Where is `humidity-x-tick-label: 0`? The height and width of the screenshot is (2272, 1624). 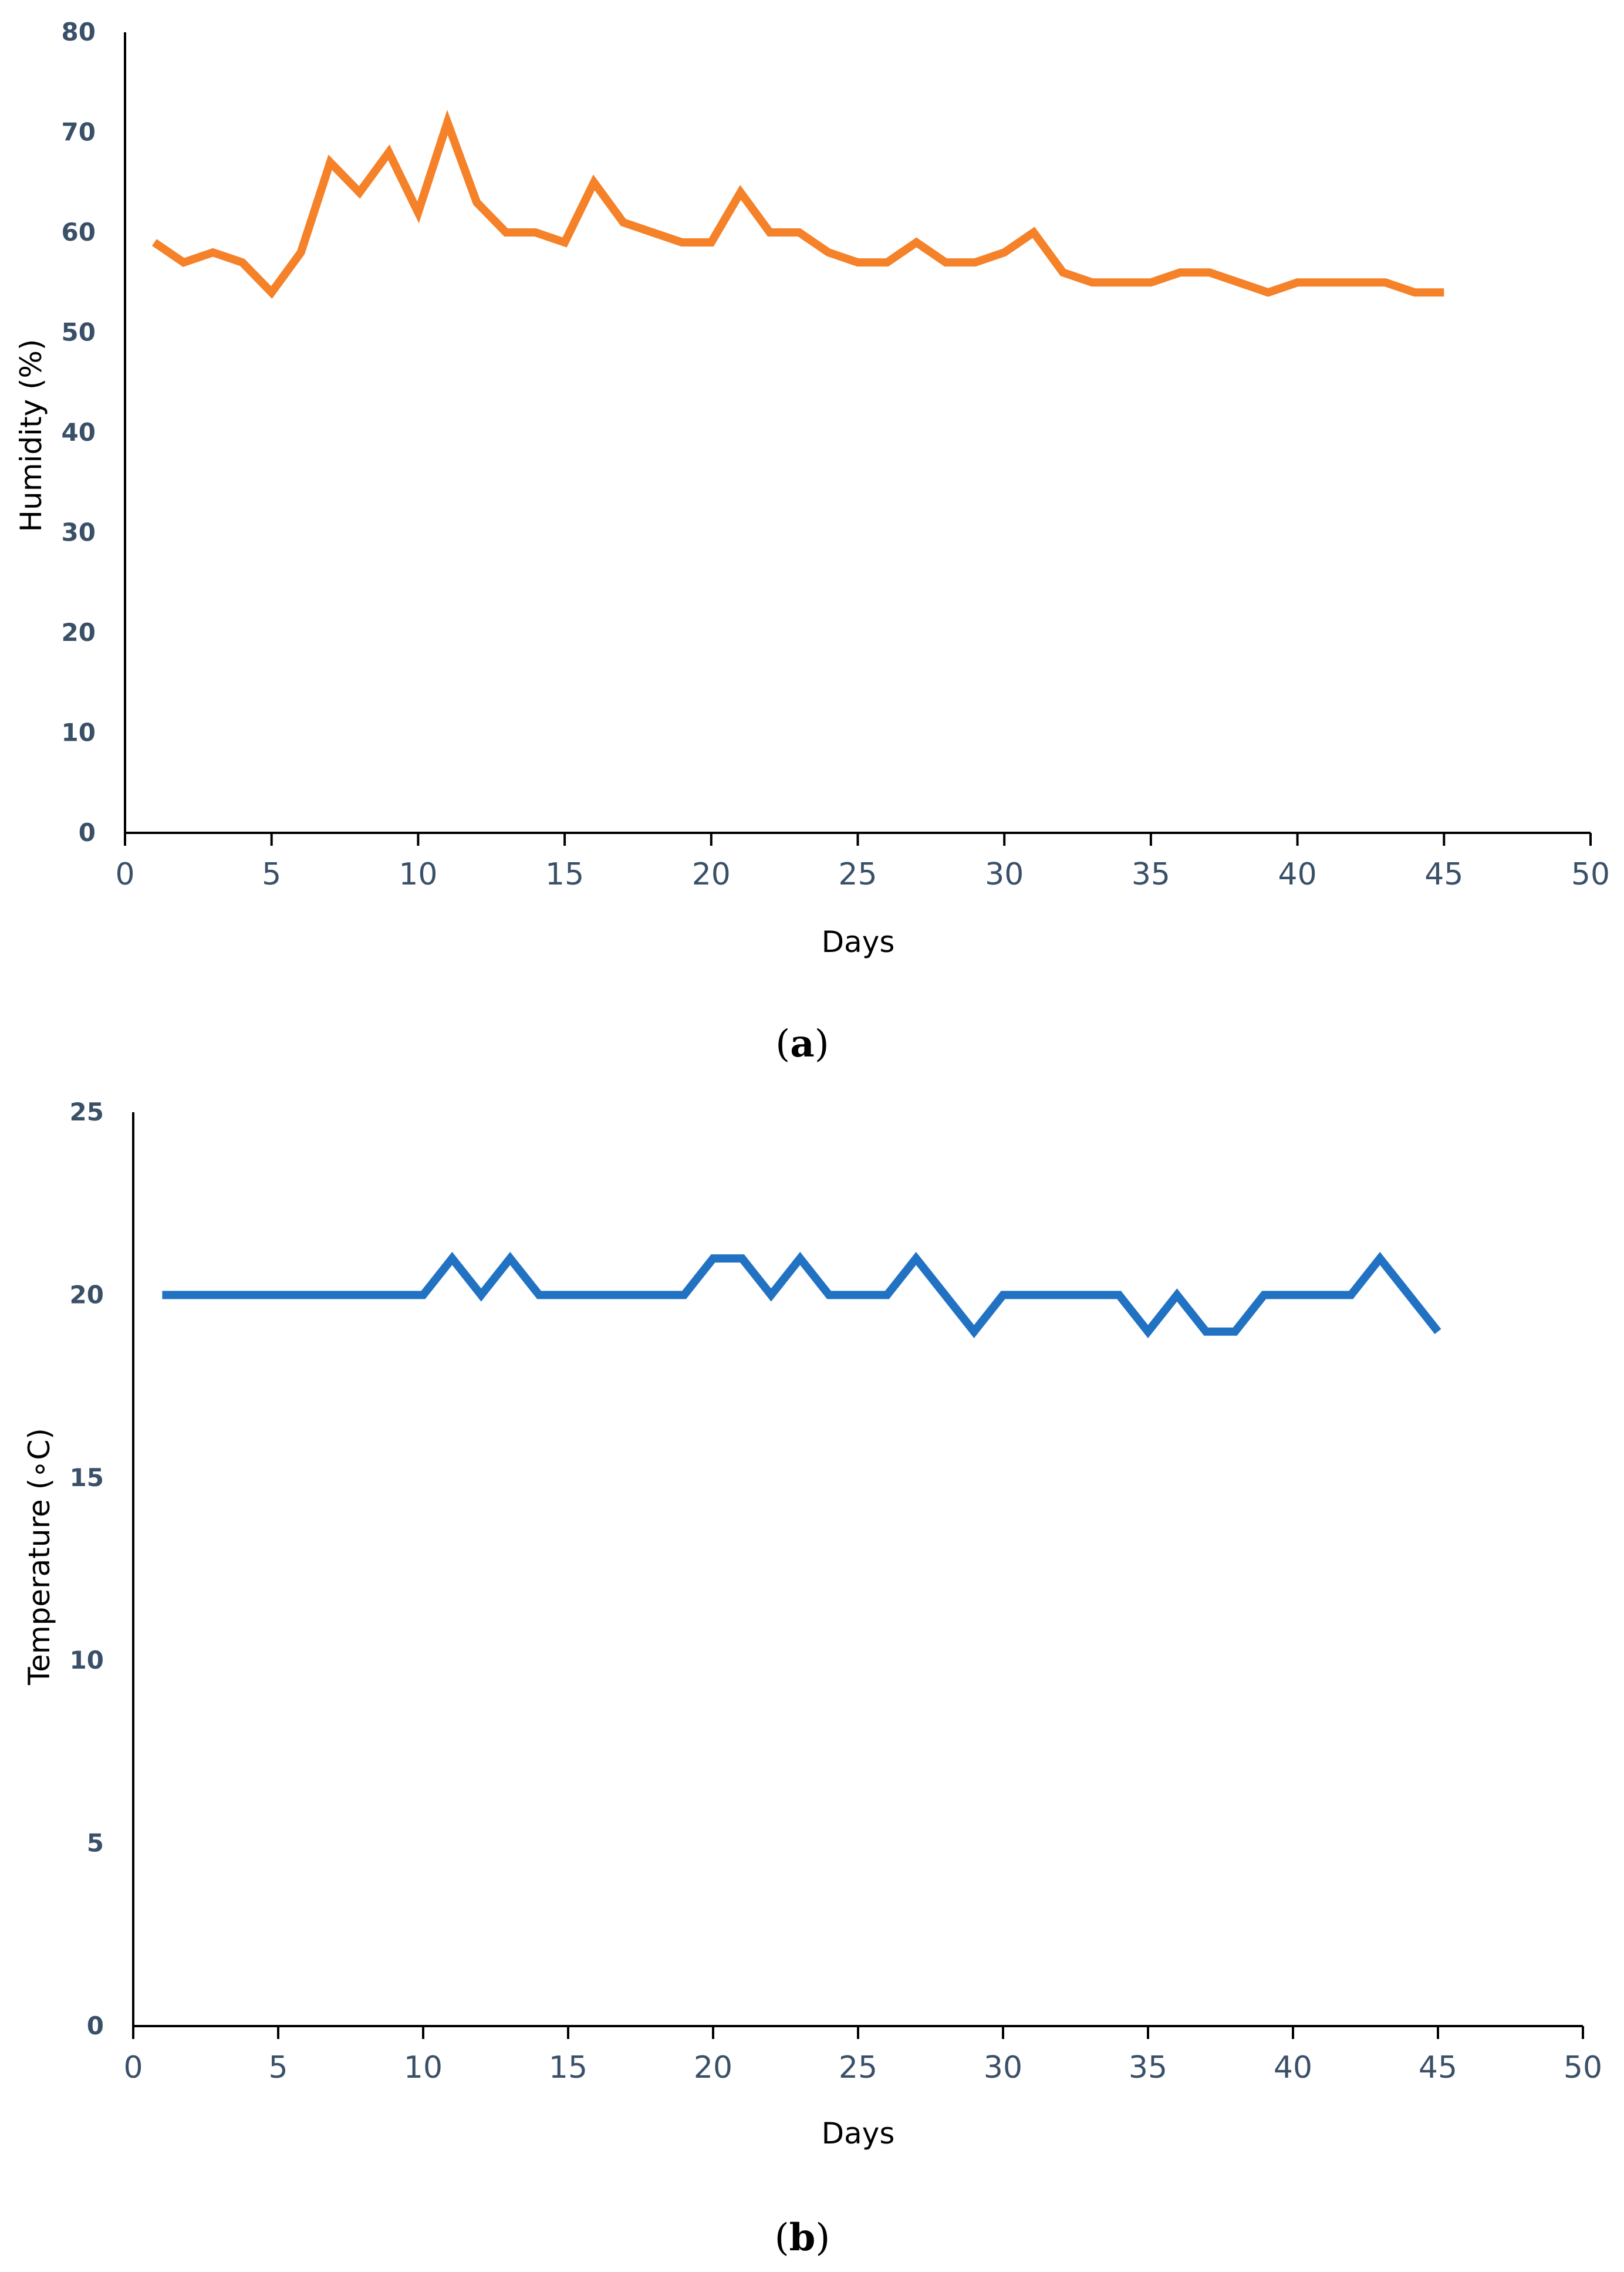
humidity-x-tick-label: 0 is located at coordinates (124, 874).